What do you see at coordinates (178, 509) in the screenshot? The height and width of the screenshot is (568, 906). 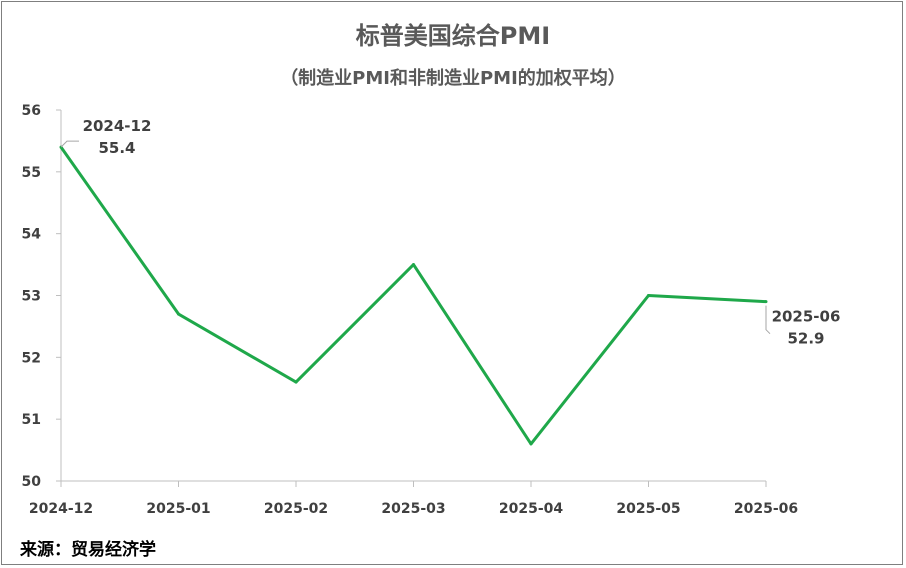 I see `x-tick-label: 2025-01` at bounding box center [178, 509].